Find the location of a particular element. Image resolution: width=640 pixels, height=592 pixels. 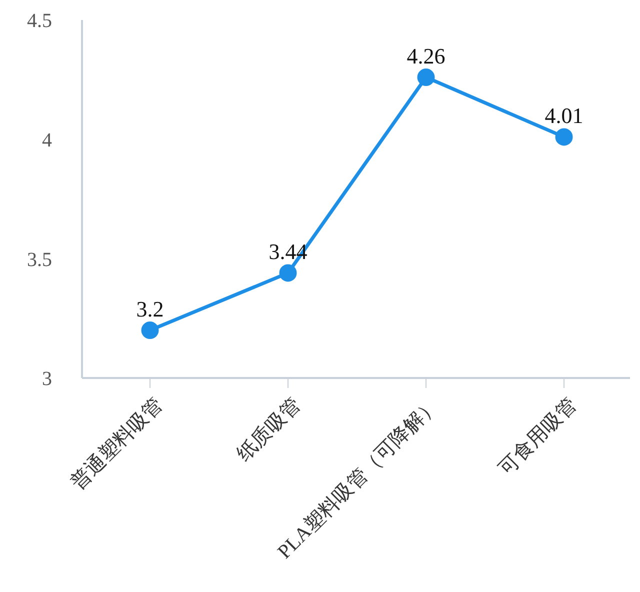

y-tick-label: 3.5 is located at coordinates (39, 259).